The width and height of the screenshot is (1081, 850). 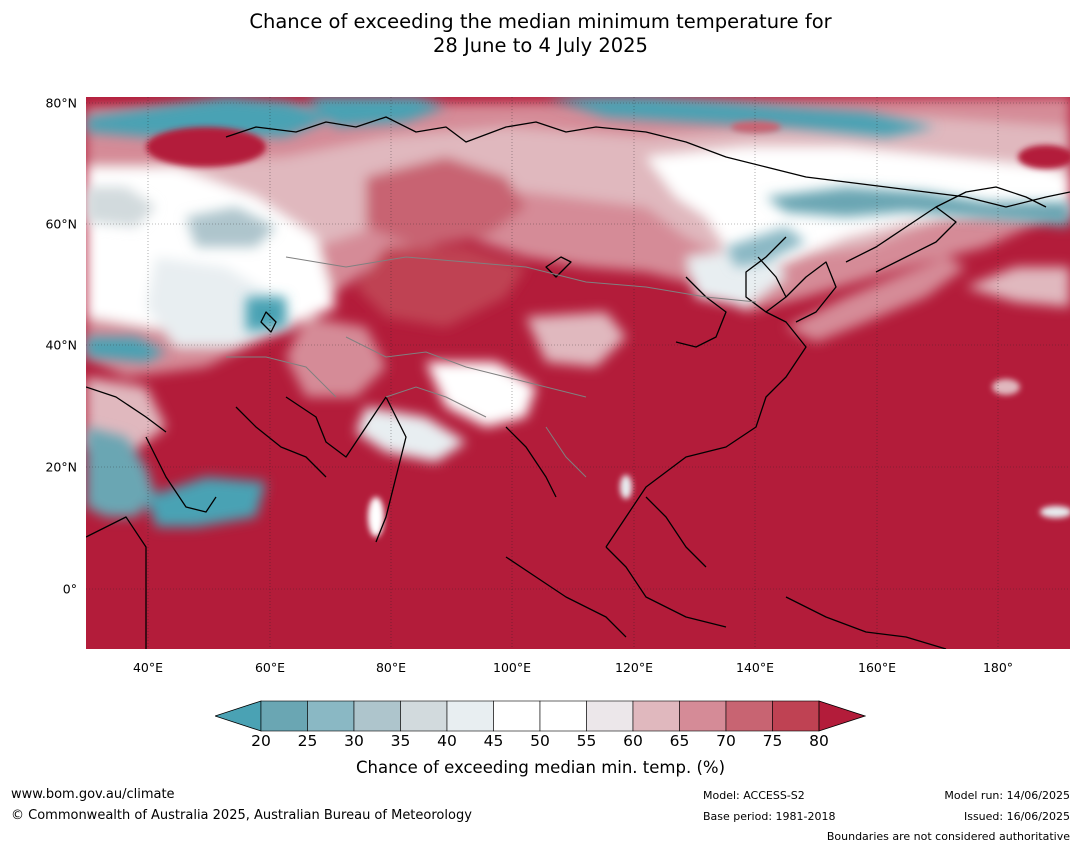 I want to click on lat-label-60n: 60°N, so click(x=61, y=224).